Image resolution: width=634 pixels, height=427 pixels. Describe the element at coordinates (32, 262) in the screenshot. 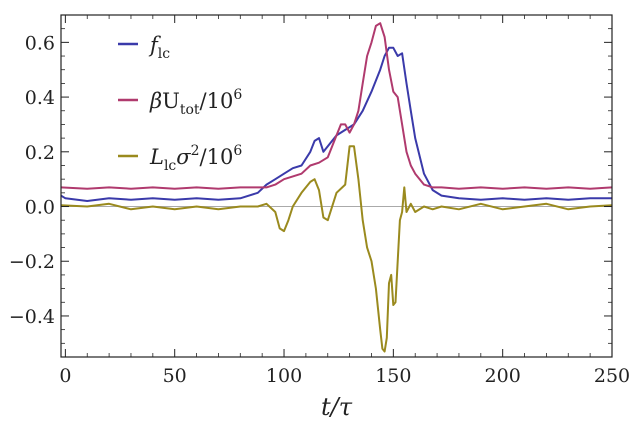

I see `y-tick-label: −0.2` at that location.